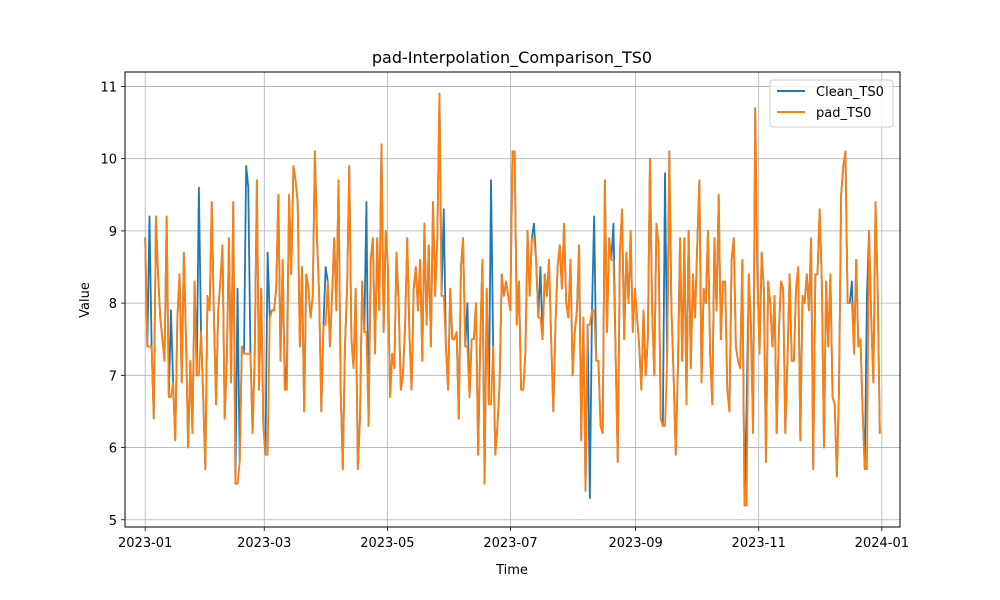  Describe the element at coordinates (759, 543) in the screenshot. I see `x-tick-label: 2023-11` at that location.